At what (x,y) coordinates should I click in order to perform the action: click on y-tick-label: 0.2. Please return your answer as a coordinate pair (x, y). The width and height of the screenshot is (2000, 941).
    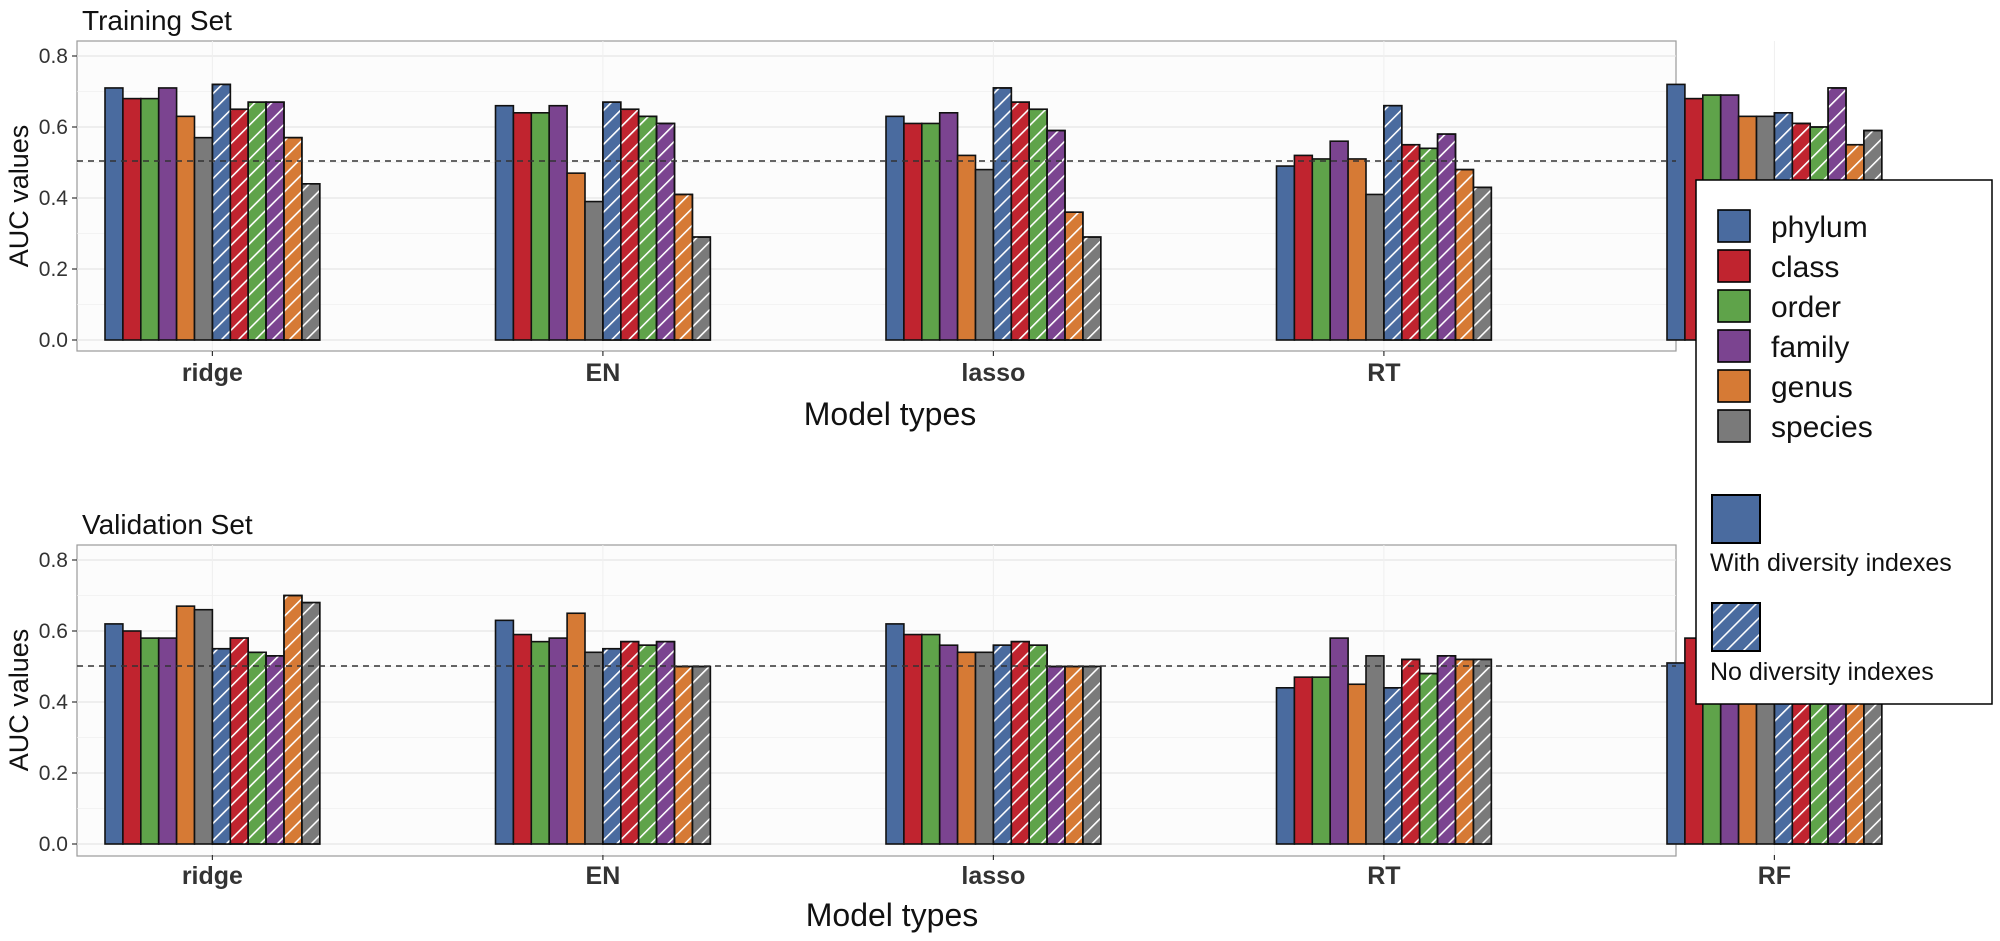
    Looking at the image, I should click on (53, 269).